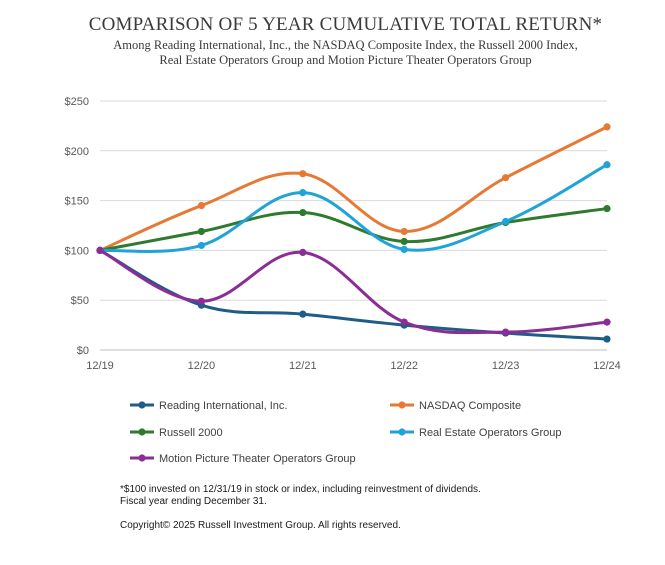 The height and width of the screenshot is (565, 665). Describe the element at coordinates (100, 366) in the screenshot. I see `x-tick-label: 12/19` at that location.